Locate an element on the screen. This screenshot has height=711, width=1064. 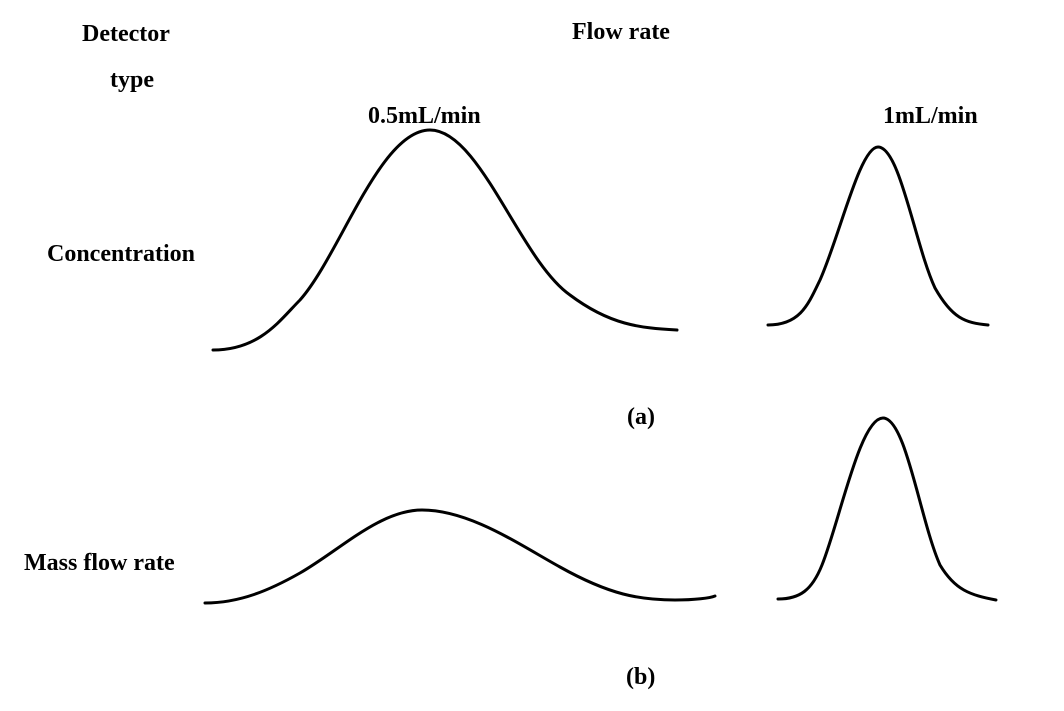
flow-rate-right-label: 1mL/min is located at coordinates (930, 116).